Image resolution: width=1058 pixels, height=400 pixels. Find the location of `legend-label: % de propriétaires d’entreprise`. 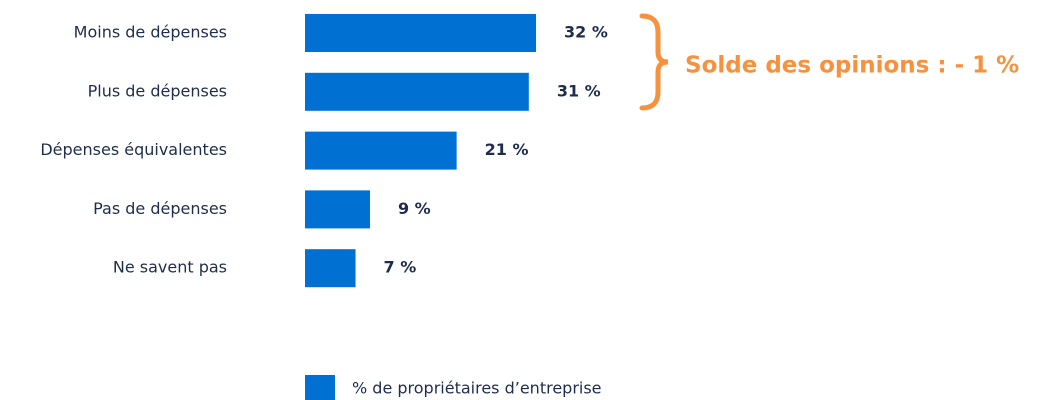

legend-label: % de propriétaires d’entreprise is located at coordinates (477, 388).